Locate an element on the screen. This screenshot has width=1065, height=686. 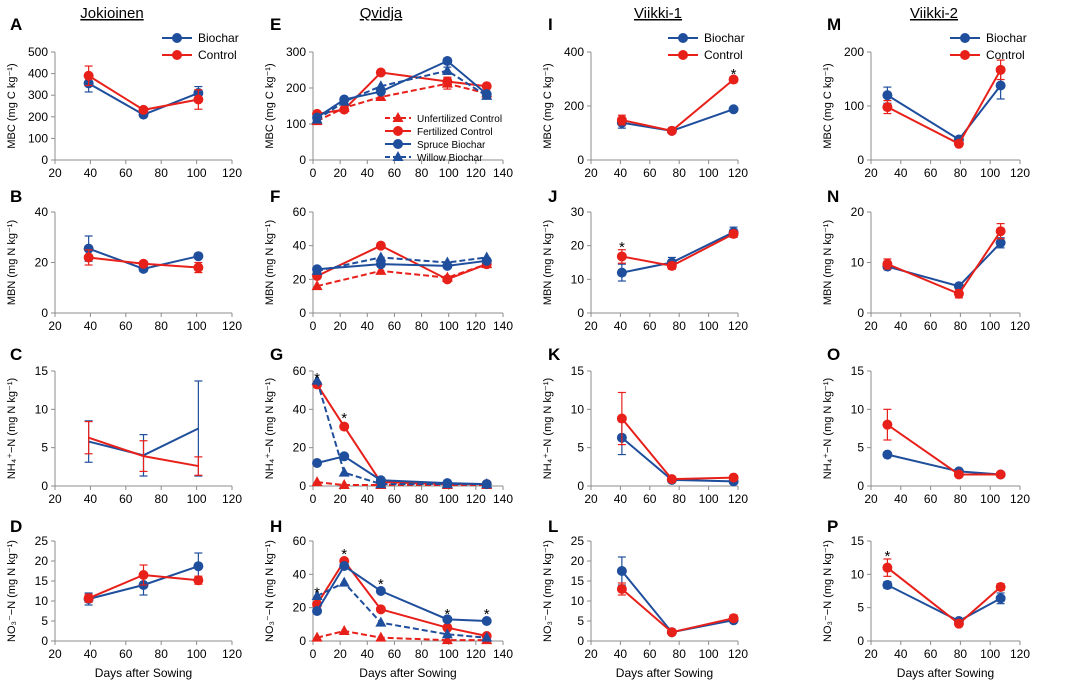
panel-label: G is located at coordinates (276, 354).